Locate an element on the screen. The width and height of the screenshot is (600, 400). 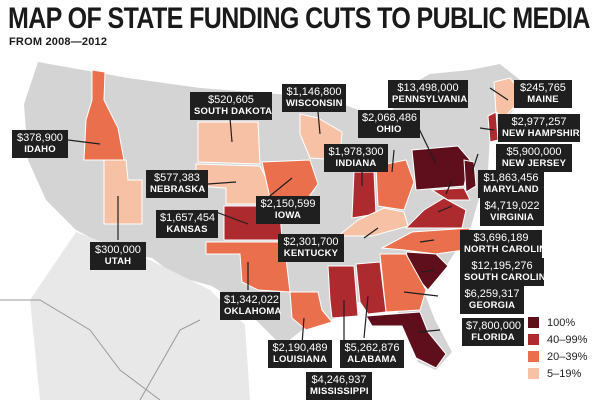
legend-label: 100% is located at coordinates (561, 322).